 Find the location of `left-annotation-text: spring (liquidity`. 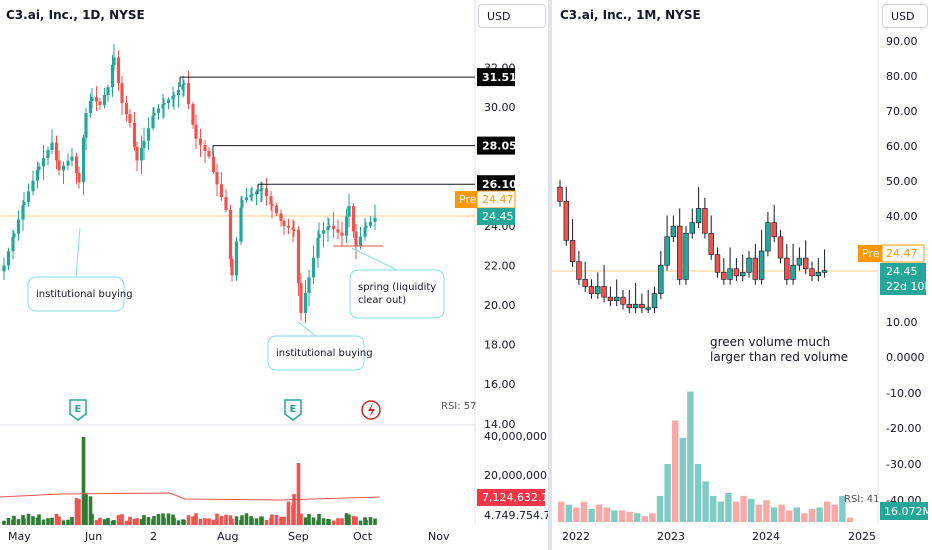

left-annotation-text: spring (liquidity is located at coordinates (397, 287).